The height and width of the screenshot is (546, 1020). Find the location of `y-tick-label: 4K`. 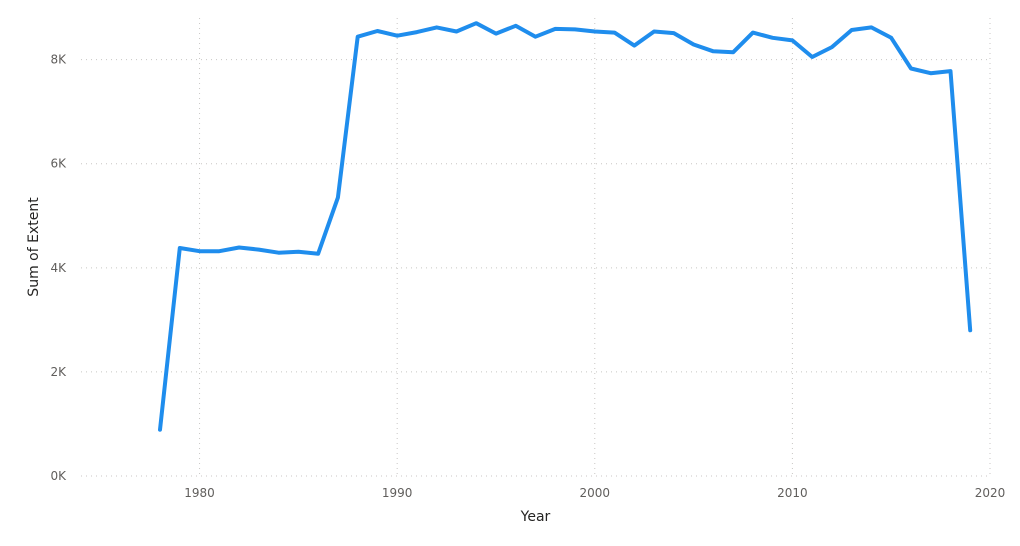

y-tick-label: 4K is located at coordinates (58, 268).